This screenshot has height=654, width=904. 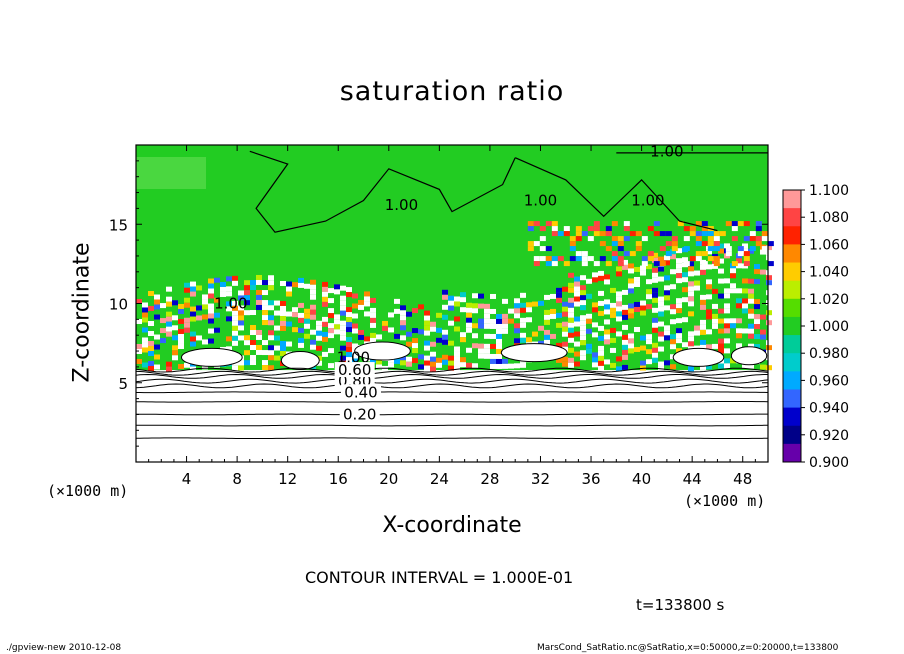 What do you see at coordinates (118, 305) in the screenshot?
I see `y-tick-label-1: 10` at bounding box center [118, 305].